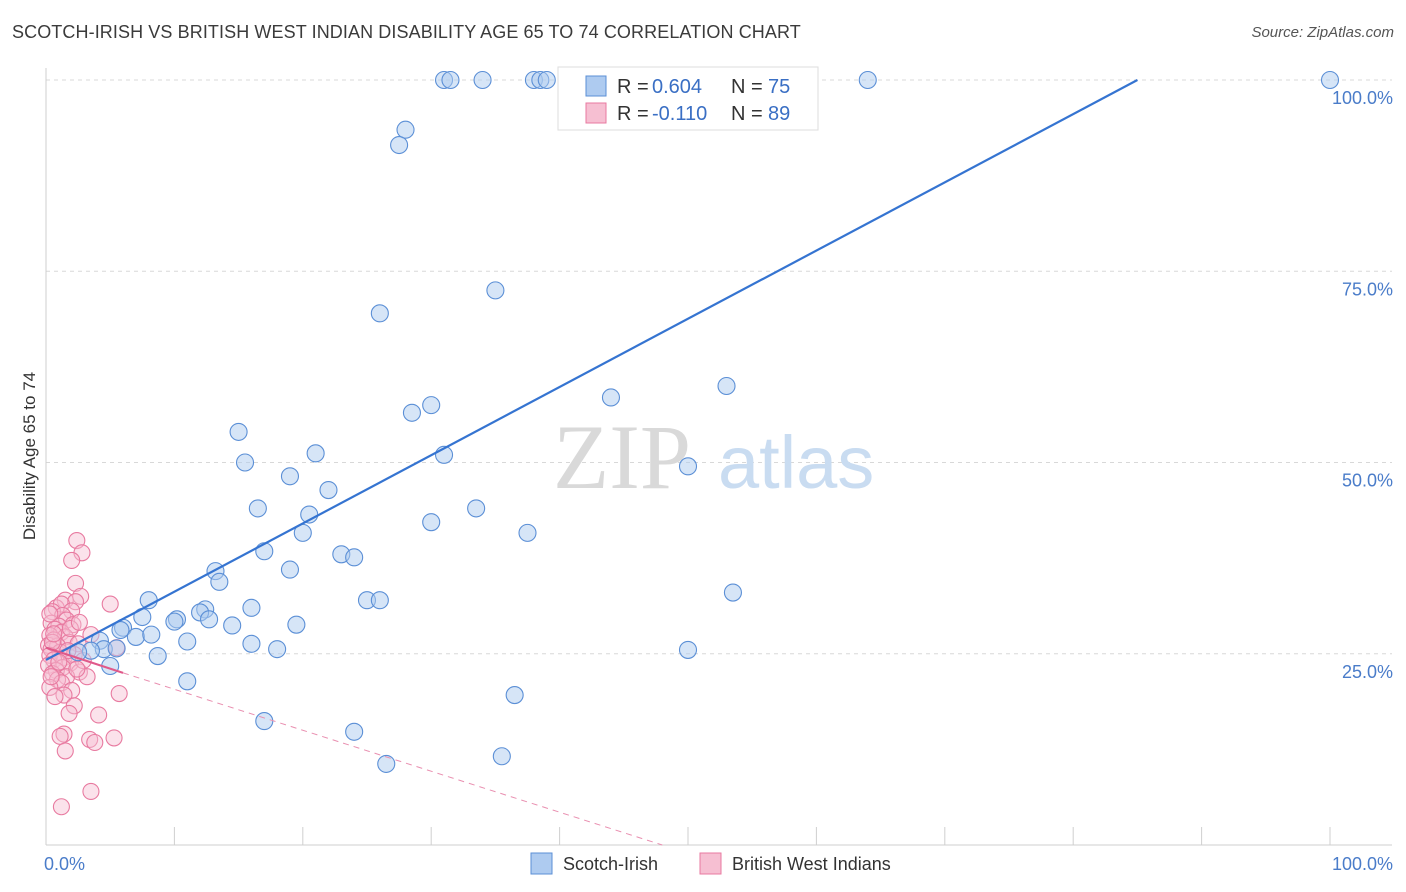 Image resolution: width=1406 pixels, height=892 pixels. I want to click on y-tick-label: 100.0%, so click(1362, 98).